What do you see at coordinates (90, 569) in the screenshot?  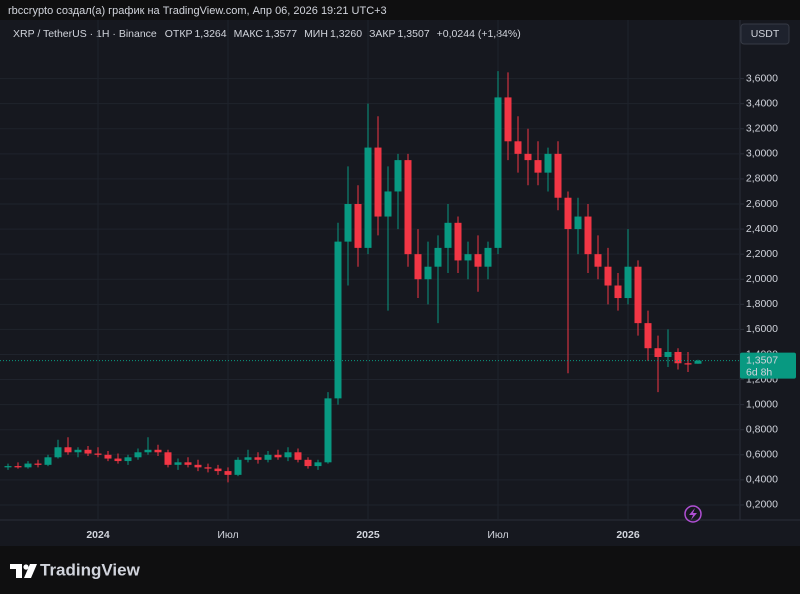 I see `logo: TradingView` at bounding box center [90, 569].